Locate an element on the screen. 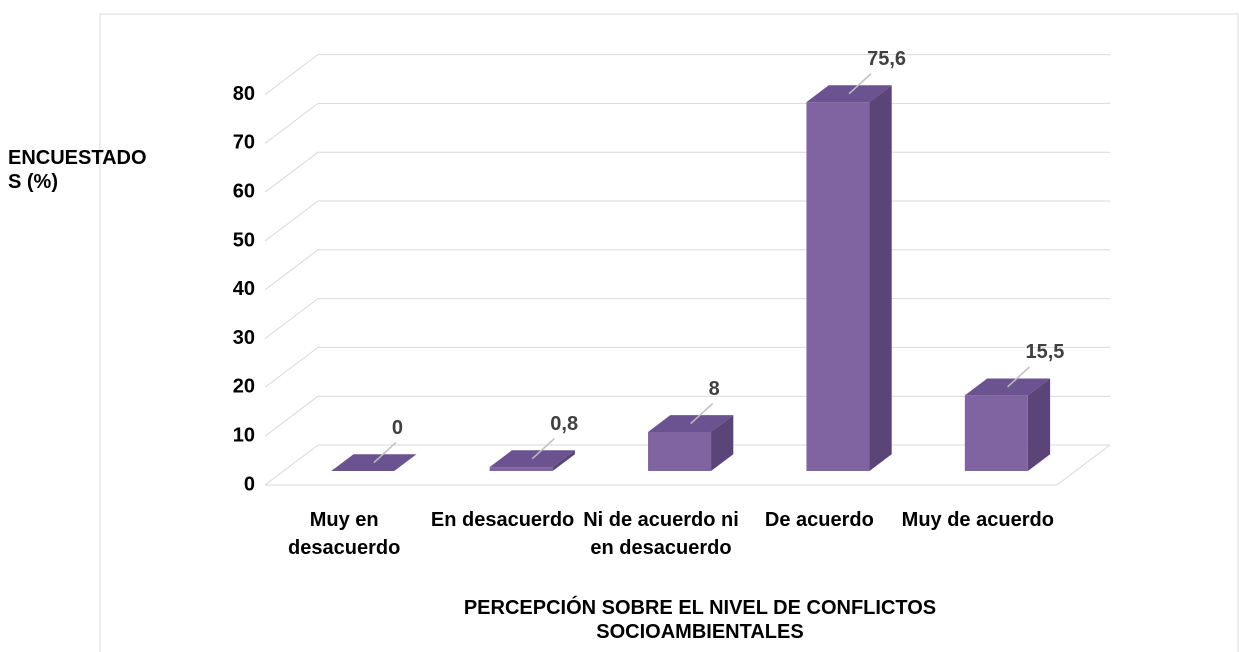 This screenshot has width=1239, height=652. x-tick-label: Muy de acuerdo is located at coordinates (977, 520).